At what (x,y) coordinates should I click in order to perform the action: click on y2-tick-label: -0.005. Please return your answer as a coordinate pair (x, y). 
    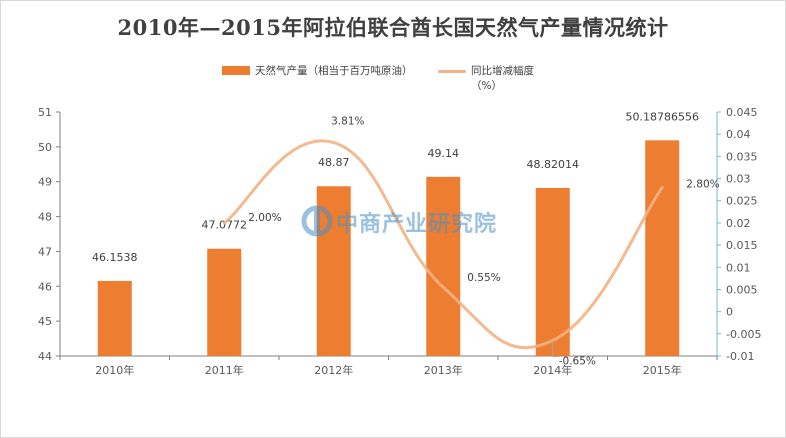
    Looking at the image, I should click on (743, 334).